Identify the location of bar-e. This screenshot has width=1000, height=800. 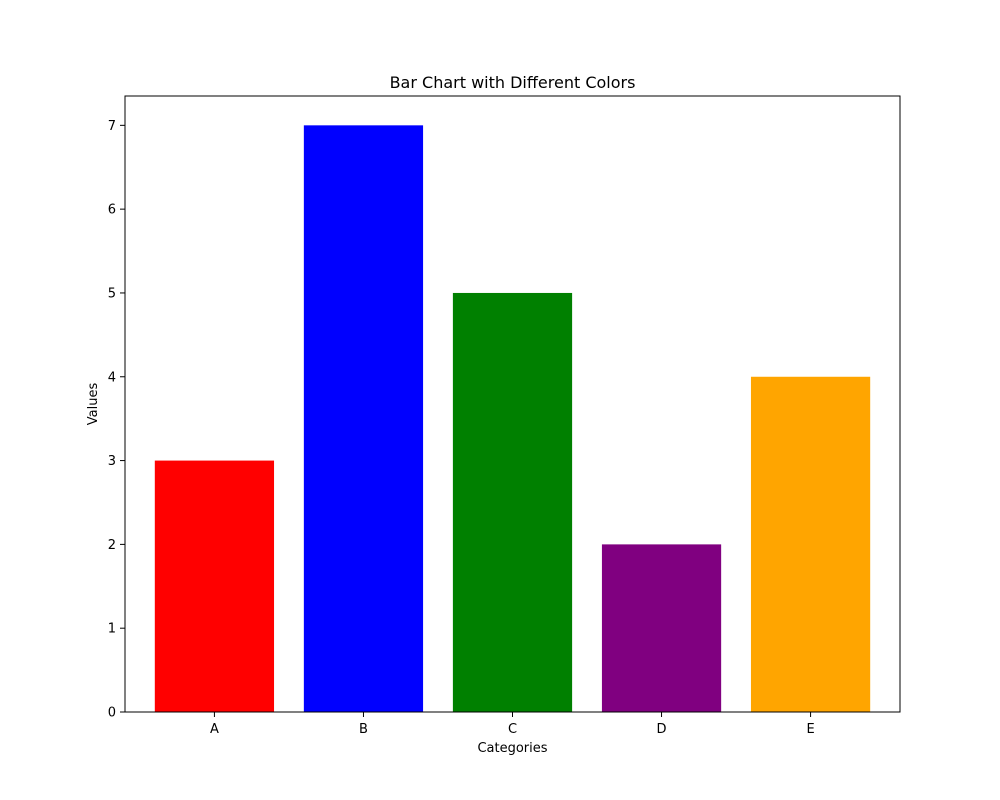
(810, 544).